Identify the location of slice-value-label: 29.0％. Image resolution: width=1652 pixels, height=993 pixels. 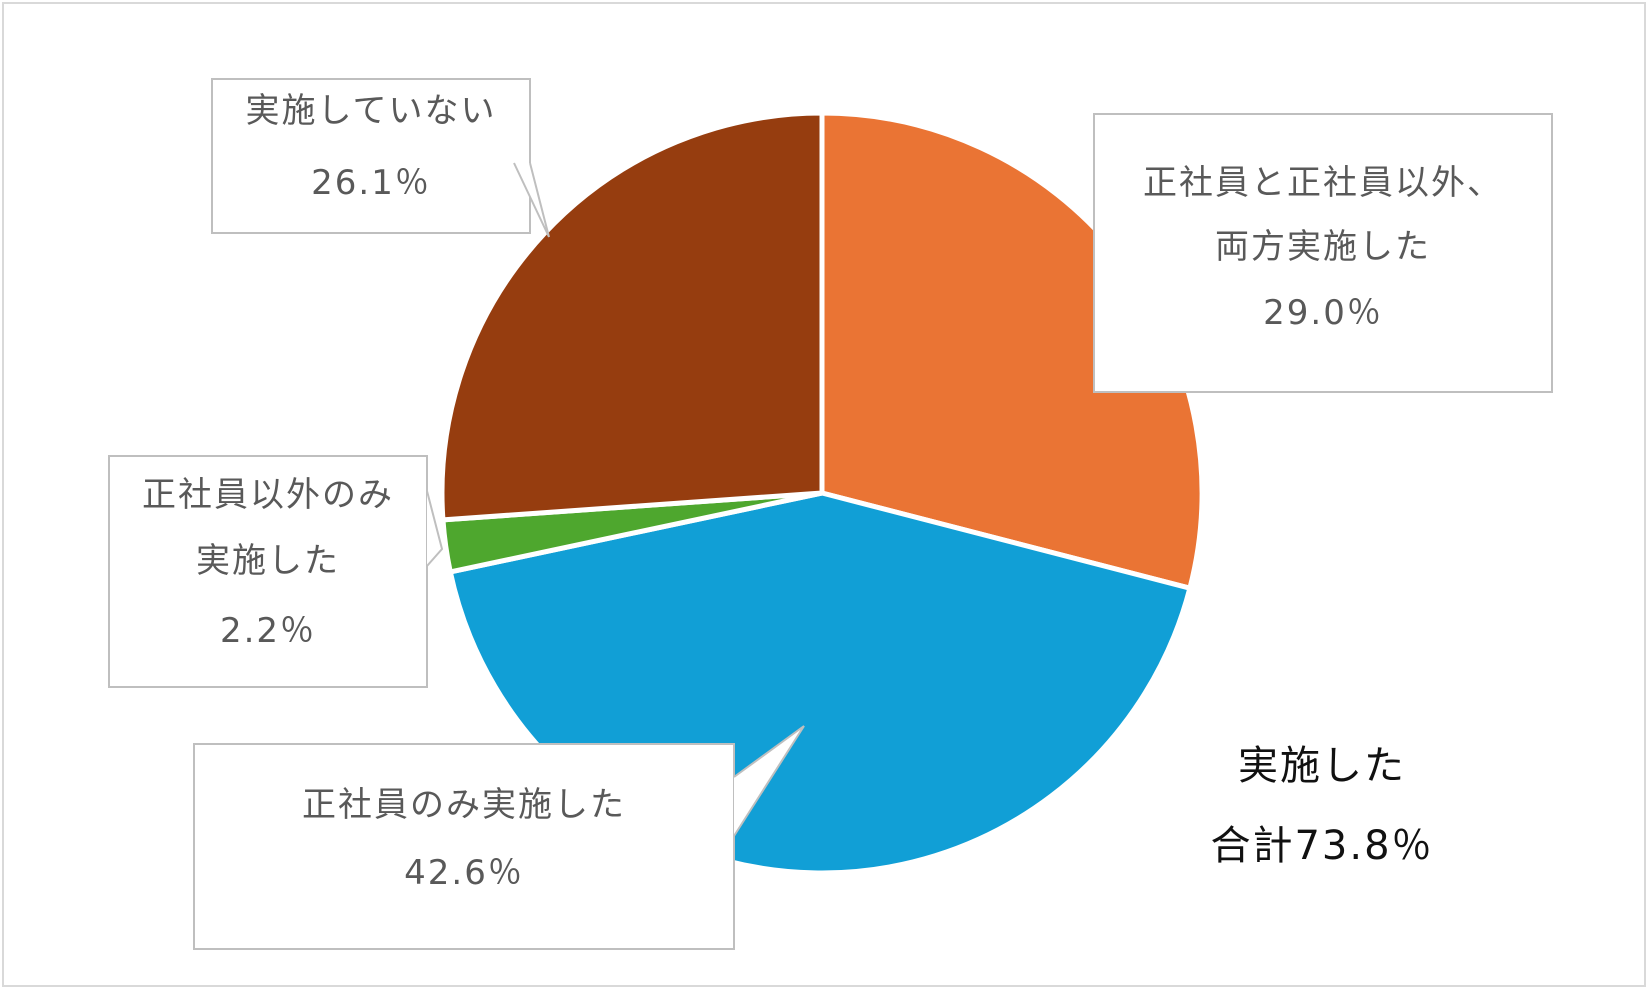
(1323, 313).